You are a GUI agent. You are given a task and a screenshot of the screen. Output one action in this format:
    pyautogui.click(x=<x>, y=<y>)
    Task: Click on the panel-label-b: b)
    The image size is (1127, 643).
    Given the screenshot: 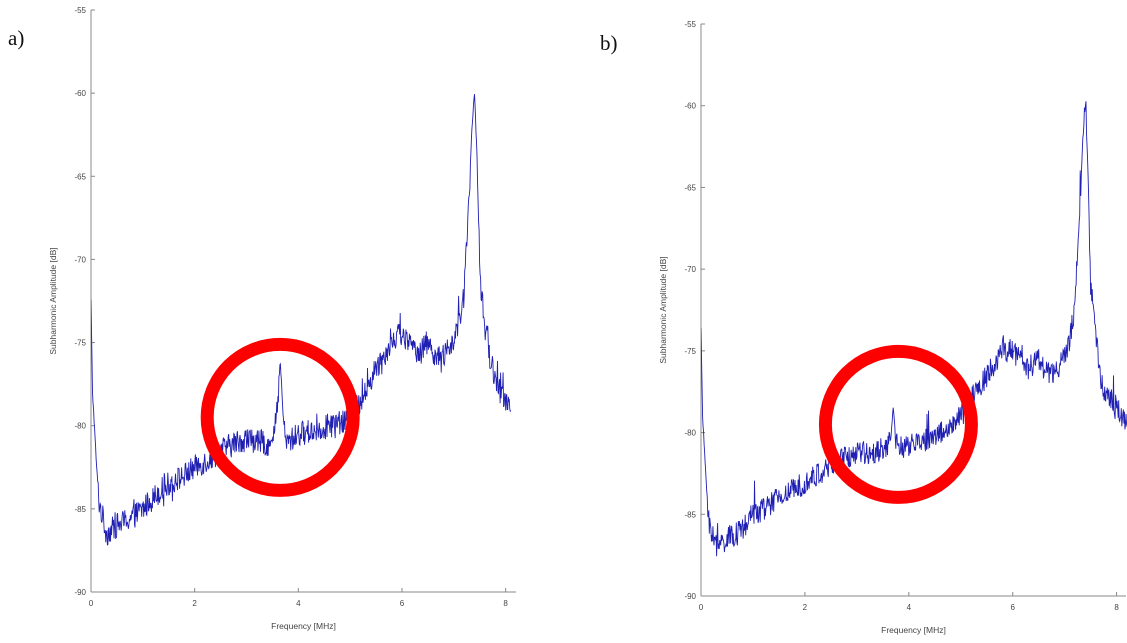 What is the action you would take?
    pyautogui.click(x=609, y=43)
    